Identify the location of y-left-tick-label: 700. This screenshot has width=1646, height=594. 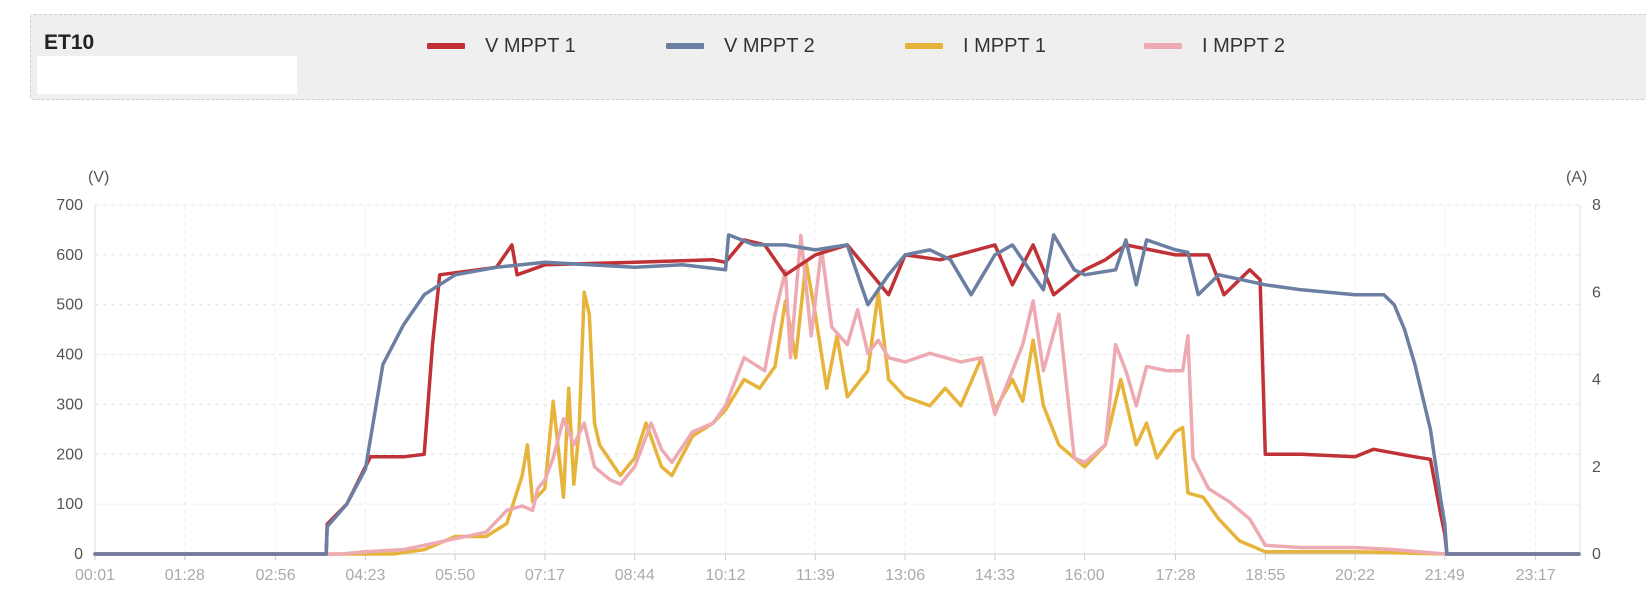
(69, 205).